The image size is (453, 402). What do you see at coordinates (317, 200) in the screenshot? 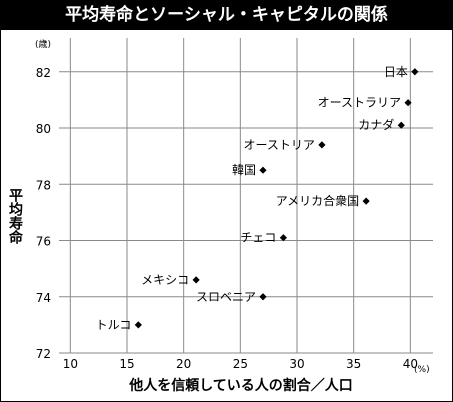
I see `data-point-label: アメリカ合衆国` at bounding box center [317, 200].